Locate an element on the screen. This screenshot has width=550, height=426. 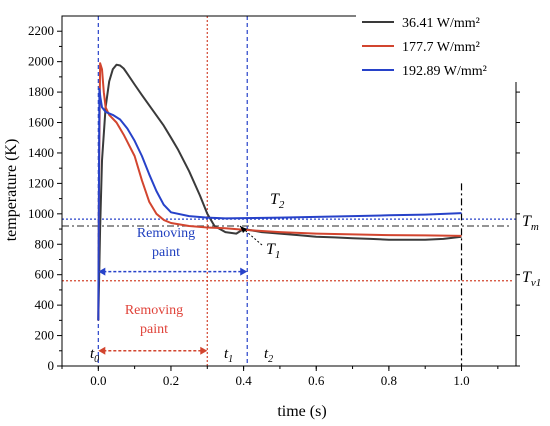
y-tick-label-0: 0 is located at coordinates (51, 365).